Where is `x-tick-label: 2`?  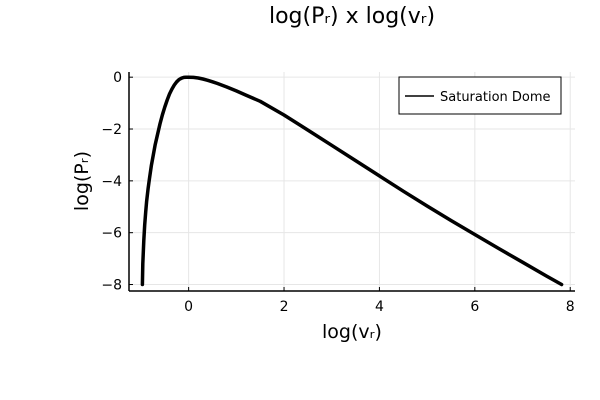 x-tick-label: 2 is located at coordinates (284, 307).